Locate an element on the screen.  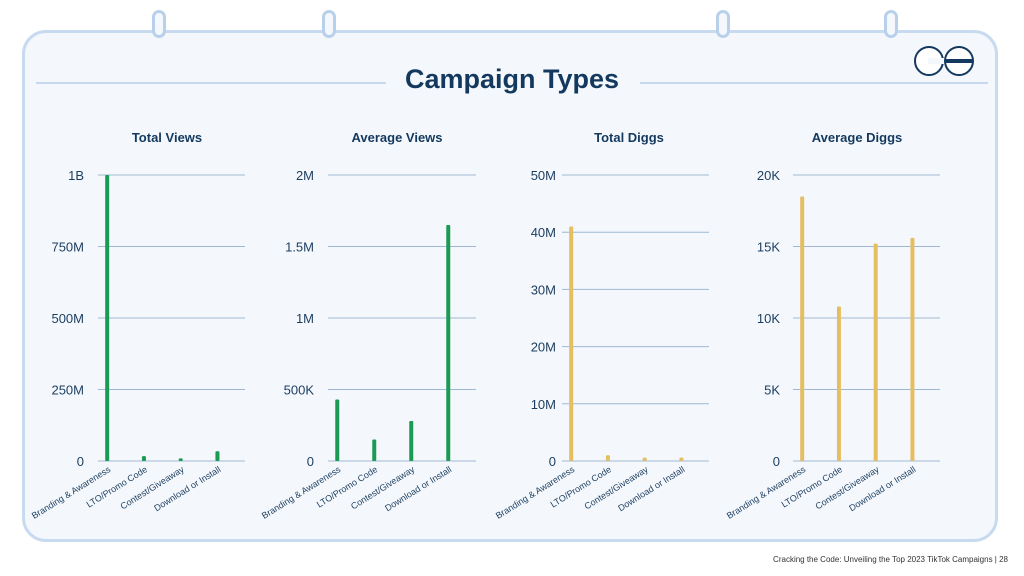
chart-title: Average Diggs is located at coordinates (857, 137).